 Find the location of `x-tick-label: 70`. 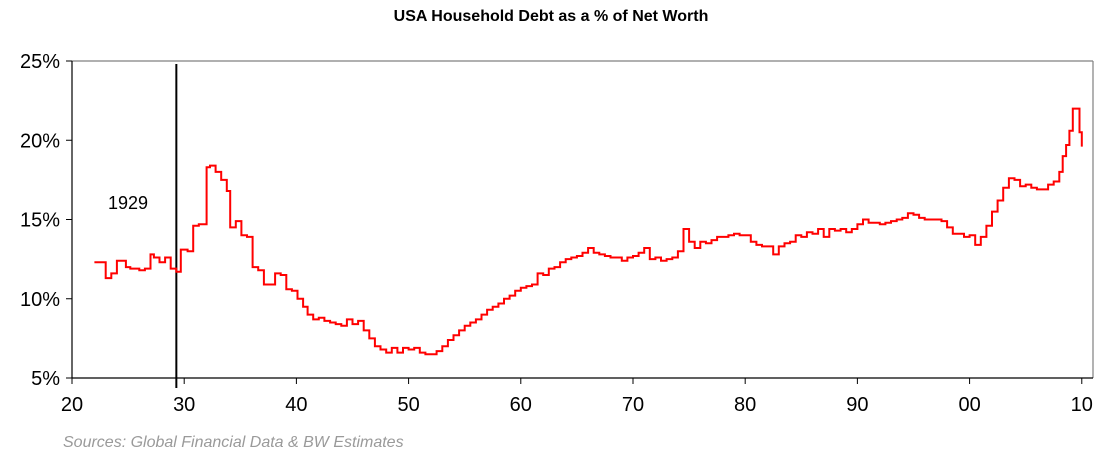

x-tick-label: 70 is located at coordinates (633, 405).